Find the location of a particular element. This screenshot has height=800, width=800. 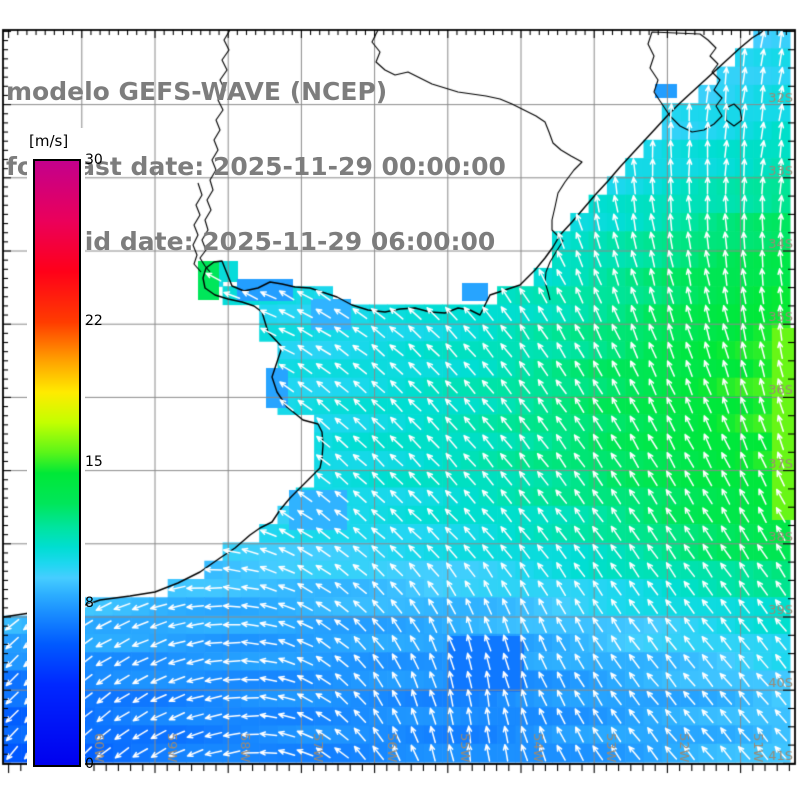

colorbar-tick-label: 0 is located at coordinates (89, 764).